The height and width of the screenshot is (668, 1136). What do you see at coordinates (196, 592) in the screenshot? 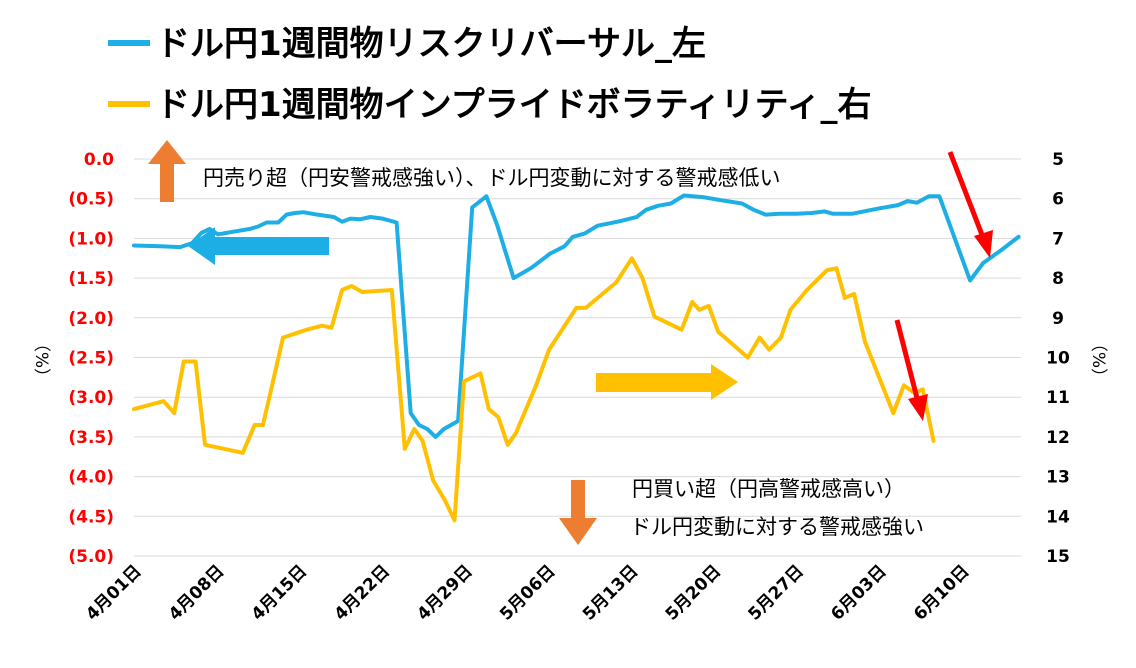
I see `x-tick-label: 4月08日` at bounding box center [196, 592].